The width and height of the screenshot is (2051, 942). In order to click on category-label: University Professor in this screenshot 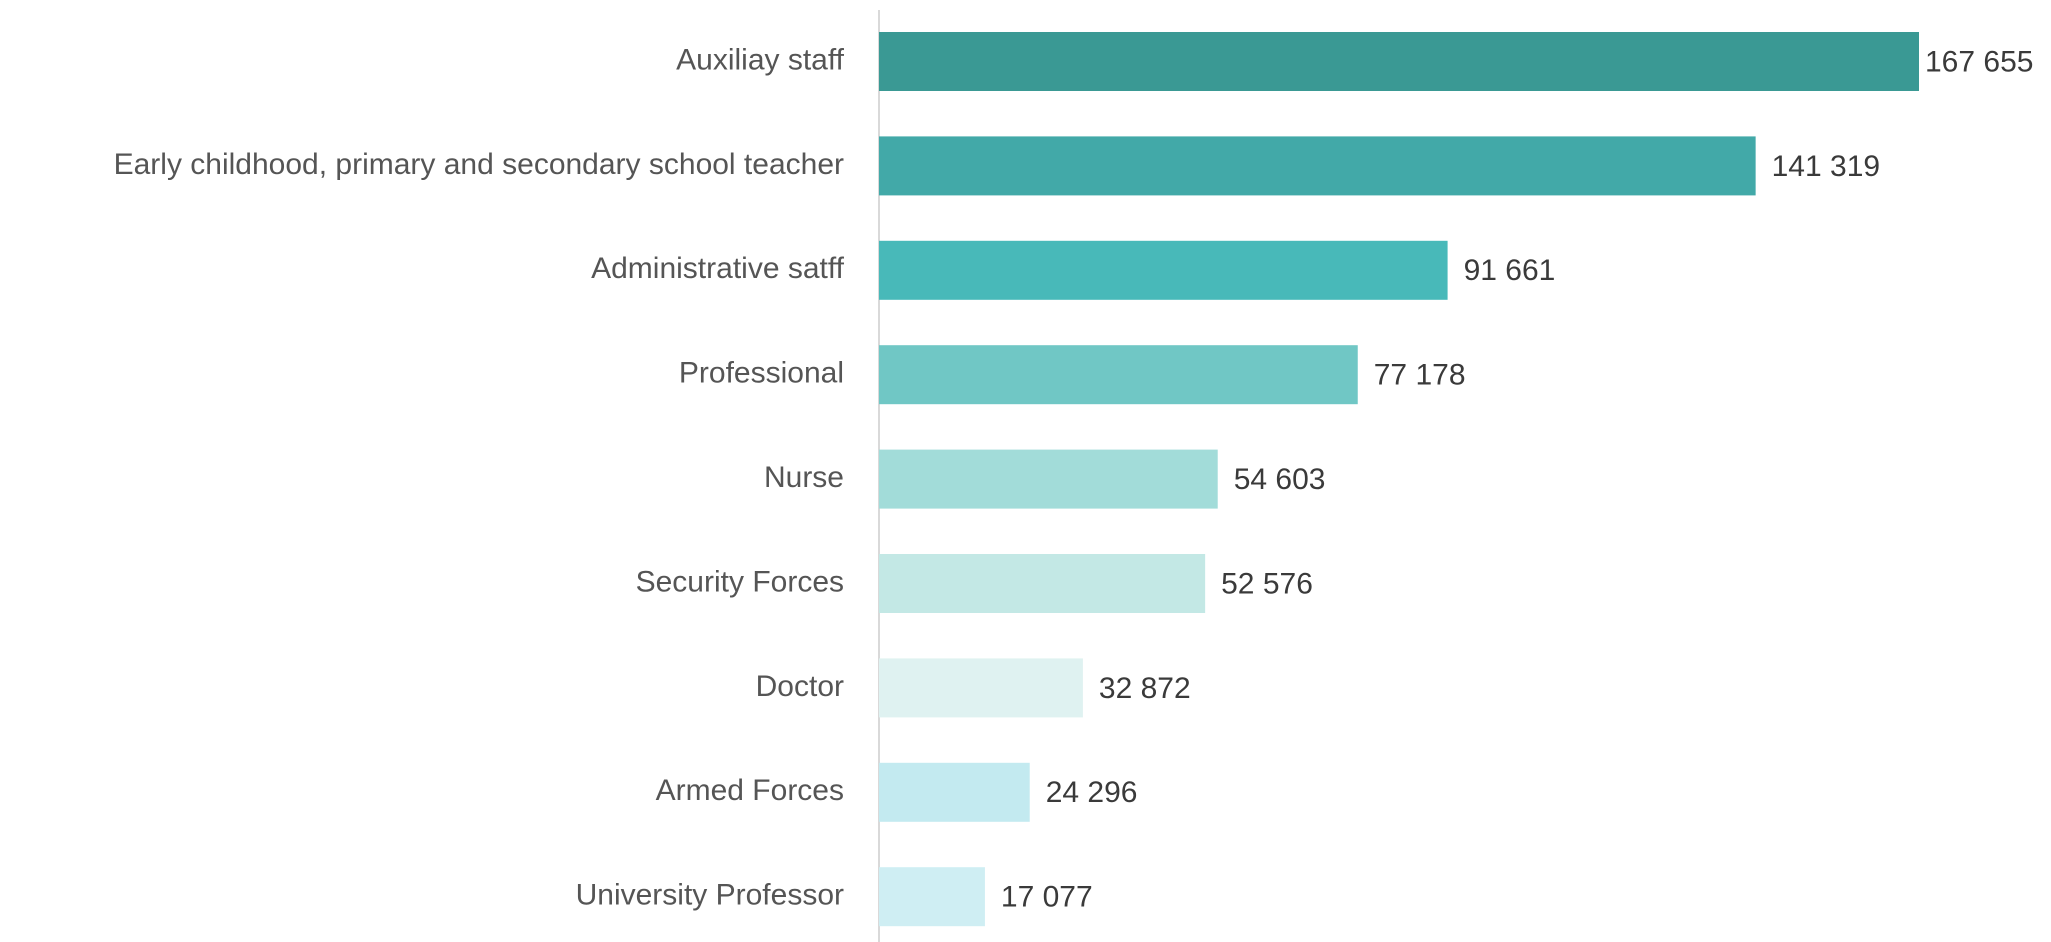, I will do `click(710, 895)`.